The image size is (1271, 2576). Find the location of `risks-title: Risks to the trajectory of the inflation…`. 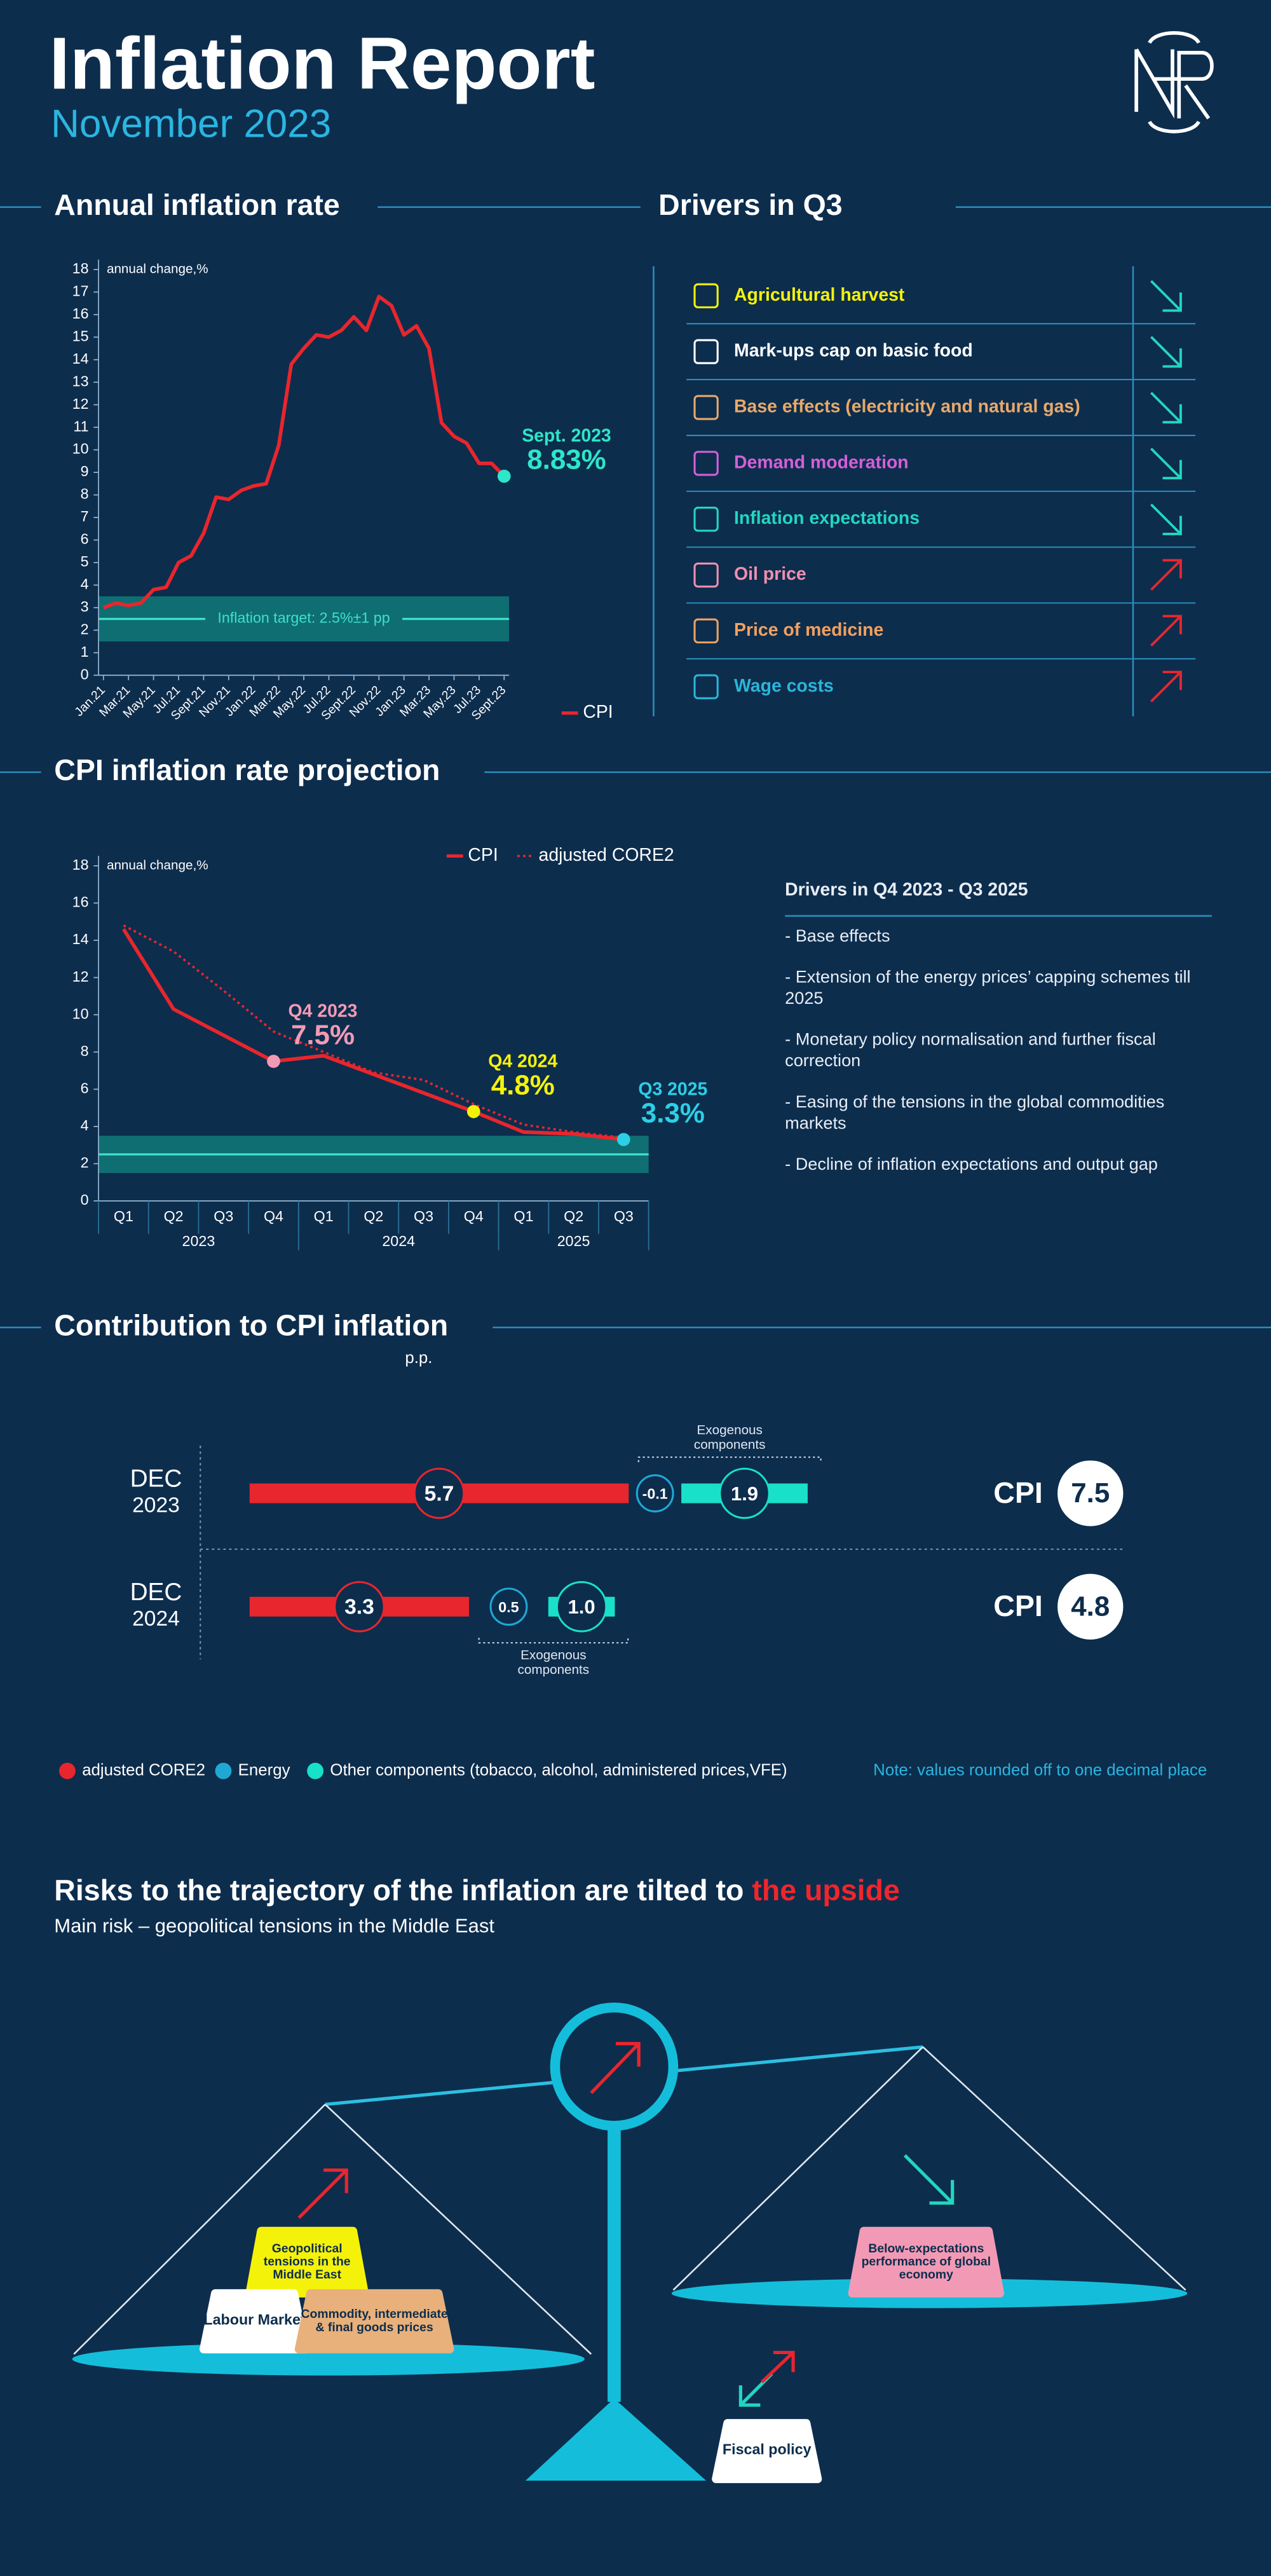

risks-title: Risks to the trajectory of the inflation… is located at coordinates (477, 1890).